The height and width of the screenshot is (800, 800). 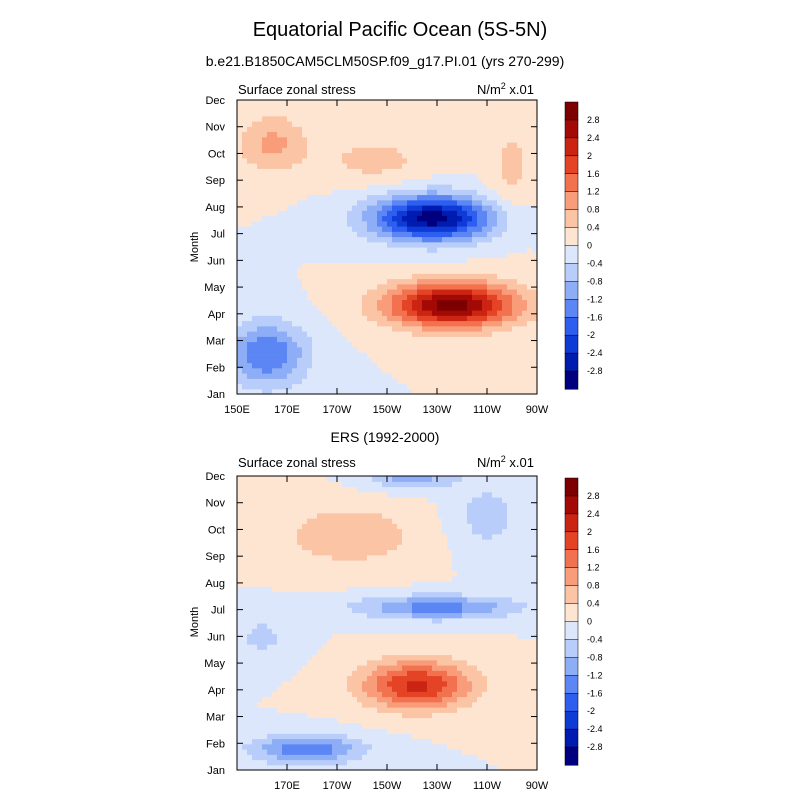 I want to click on x-tick-label: 170E, so click(x=287, y=410).